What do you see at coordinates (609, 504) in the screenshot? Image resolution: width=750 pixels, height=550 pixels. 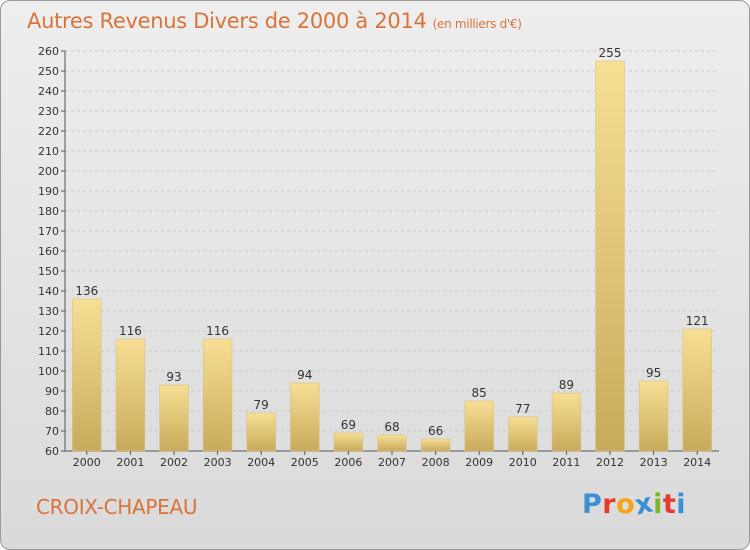 I see `logo-letter: r` at bounding box center [609, 504].